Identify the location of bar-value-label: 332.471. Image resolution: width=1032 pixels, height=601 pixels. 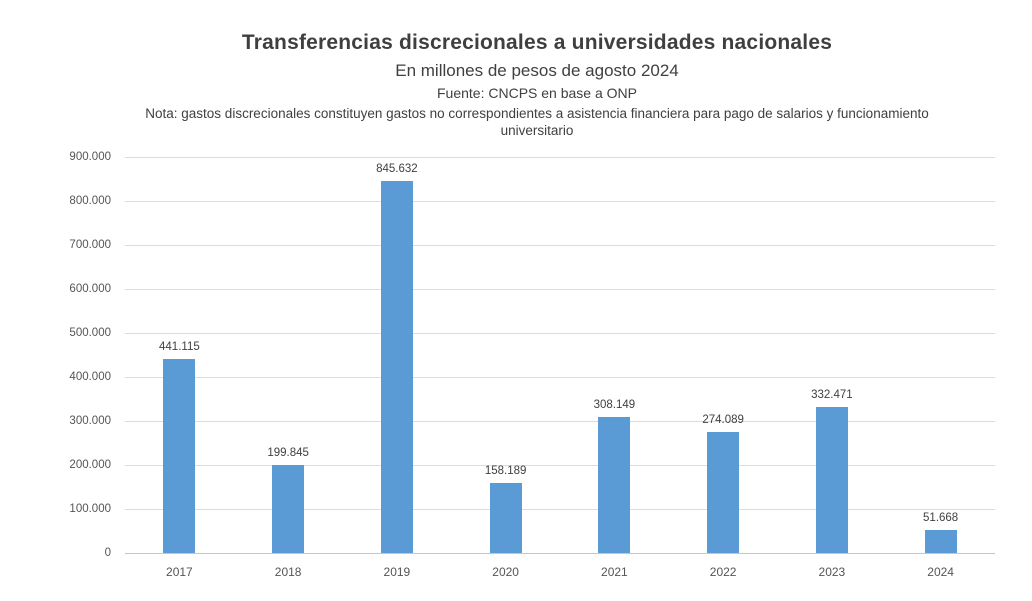
(832, 395).